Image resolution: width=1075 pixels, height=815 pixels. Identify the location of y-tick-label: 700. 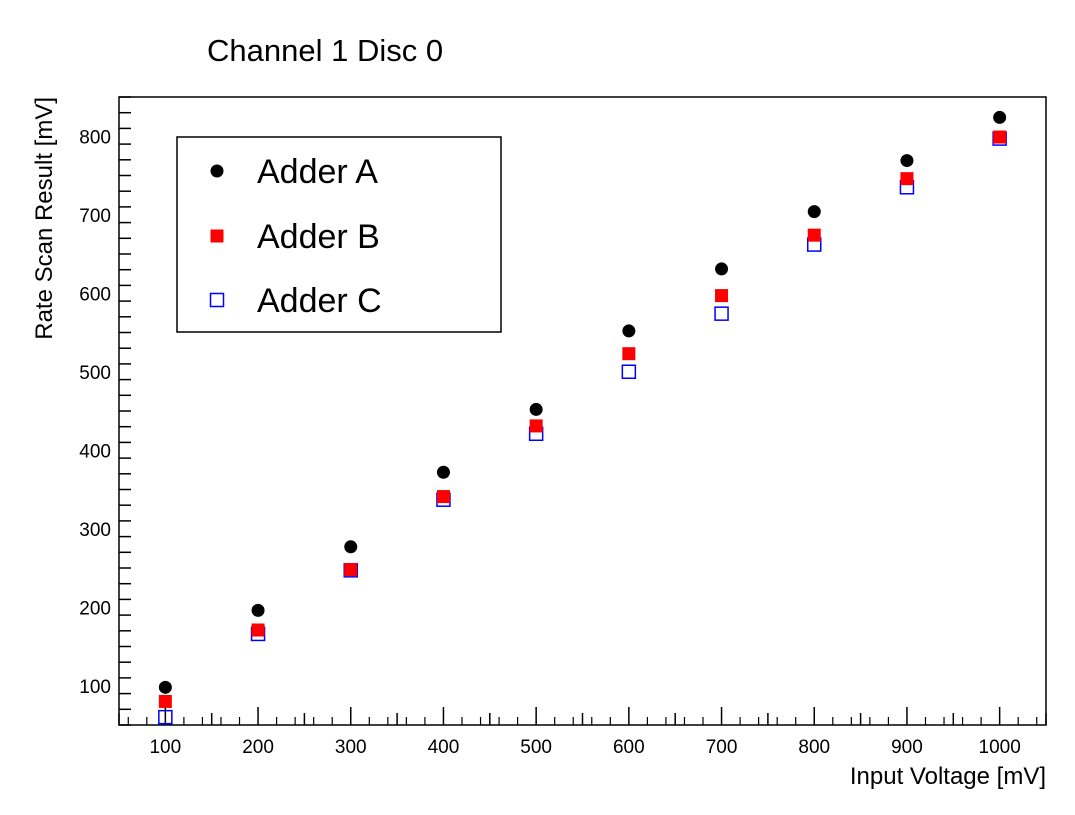
(95, 216).